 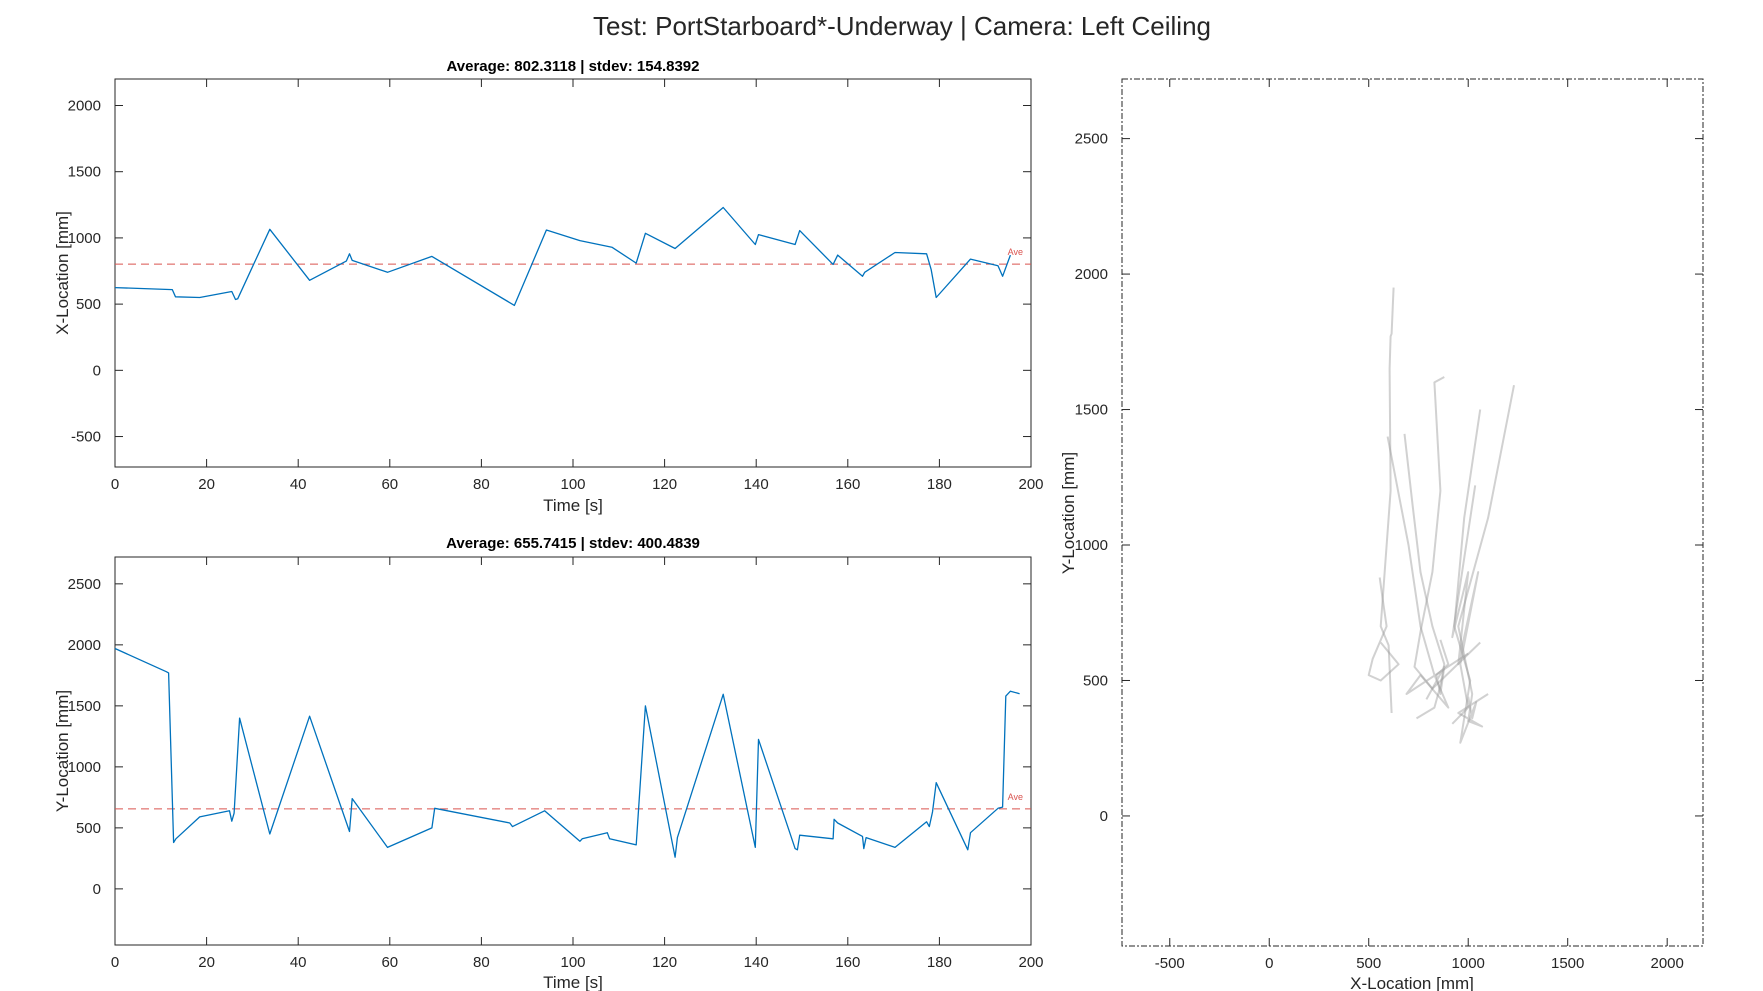 I want to click on y-plot-ytick-label: 0, so click(x=97, y=889).